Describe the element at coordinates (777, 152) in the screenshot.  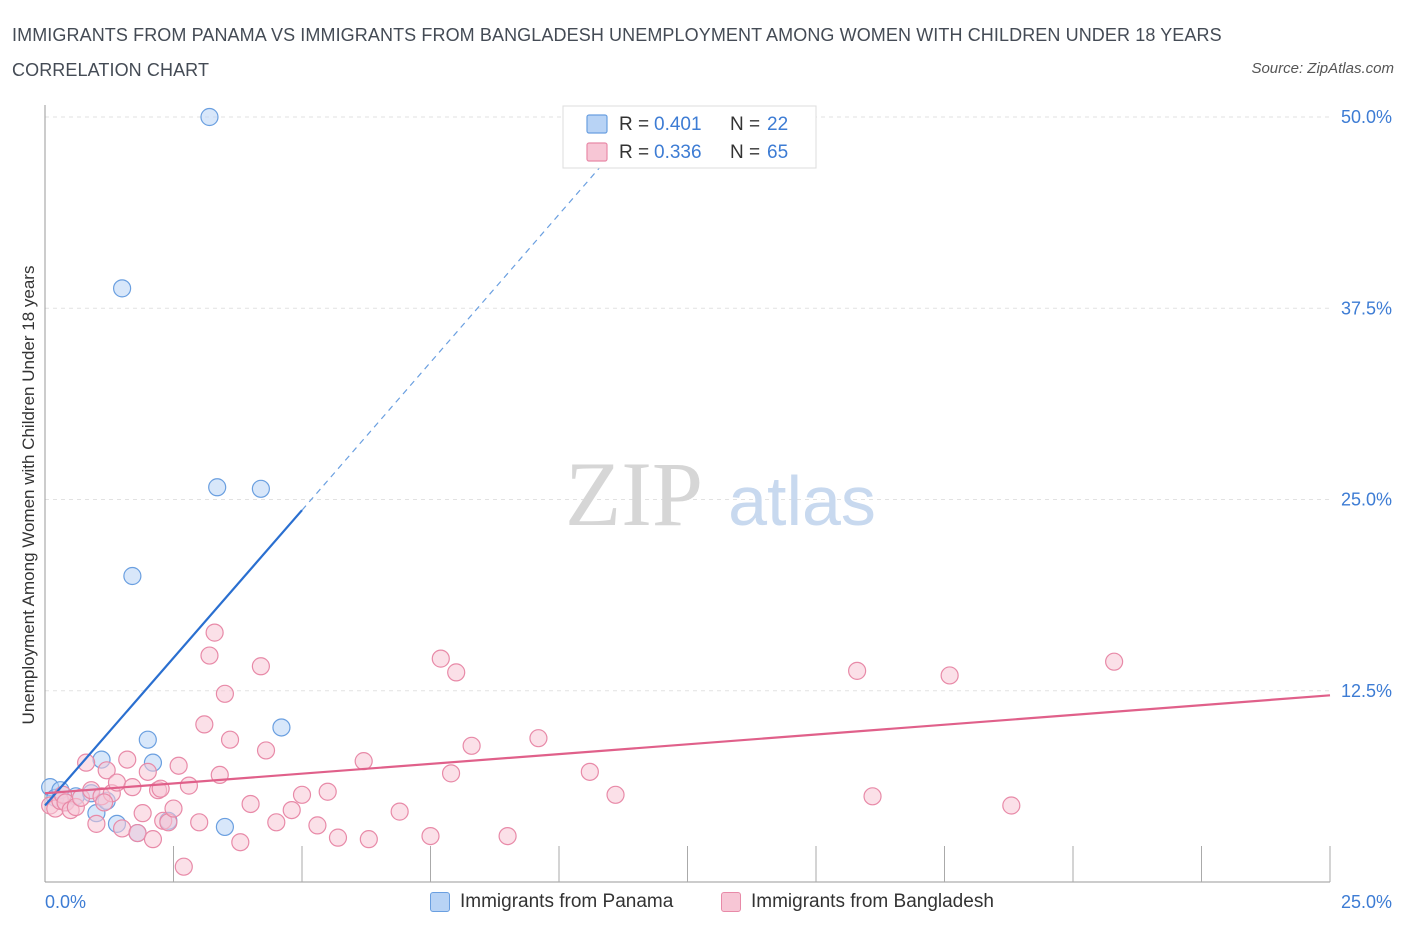
I see `legend-n-value-bangladesh: 65` at that location.